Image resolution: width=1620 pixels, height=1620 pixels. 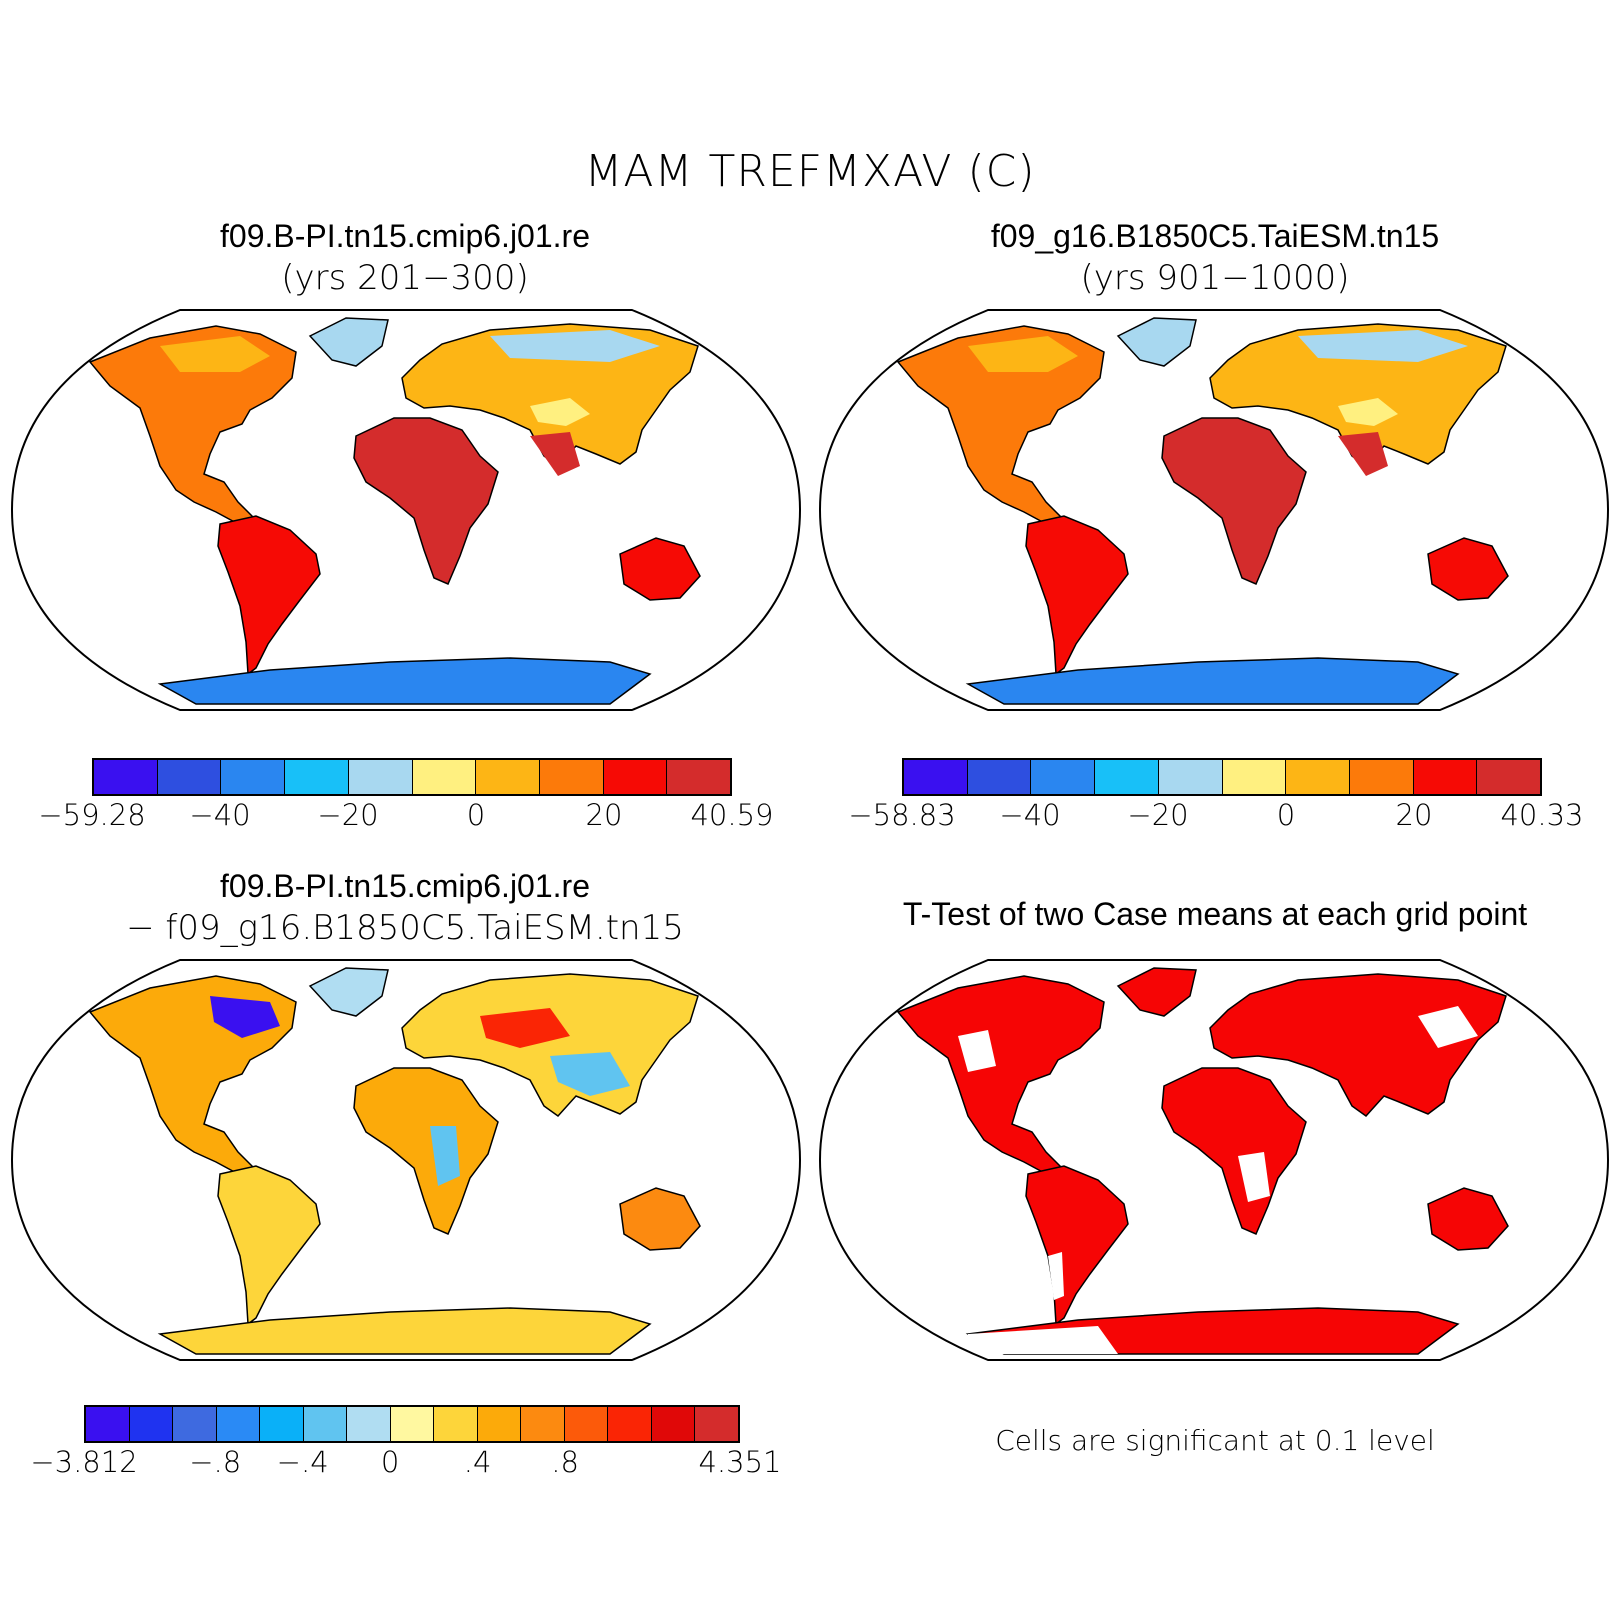 I want to click on panel1-subtitle: (yrs 201−300), so click(x=405, y=278).